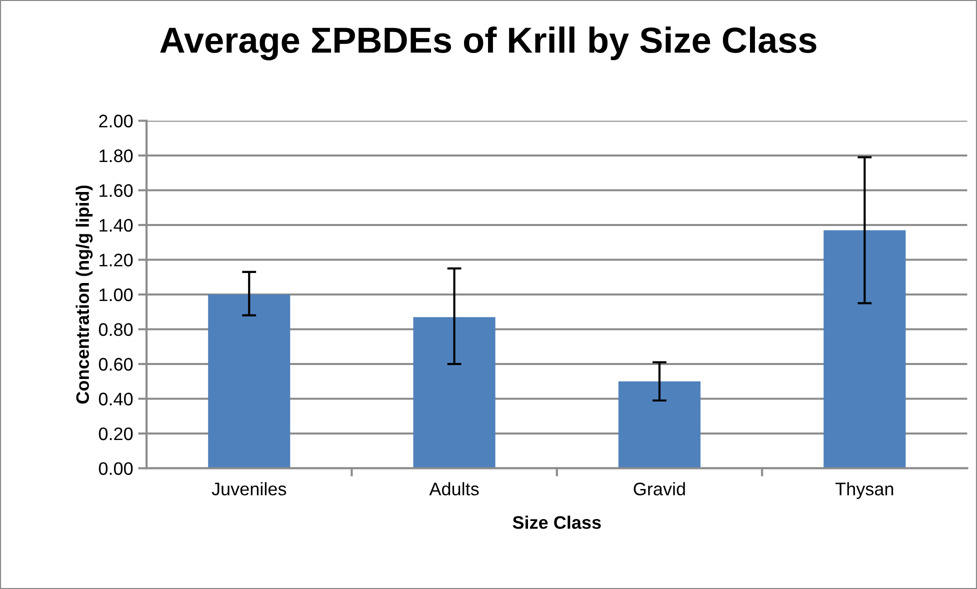  Describe the element at coordinates (115, 329) in the screenshot. I see `y-tick-label: 0.80` at that location.